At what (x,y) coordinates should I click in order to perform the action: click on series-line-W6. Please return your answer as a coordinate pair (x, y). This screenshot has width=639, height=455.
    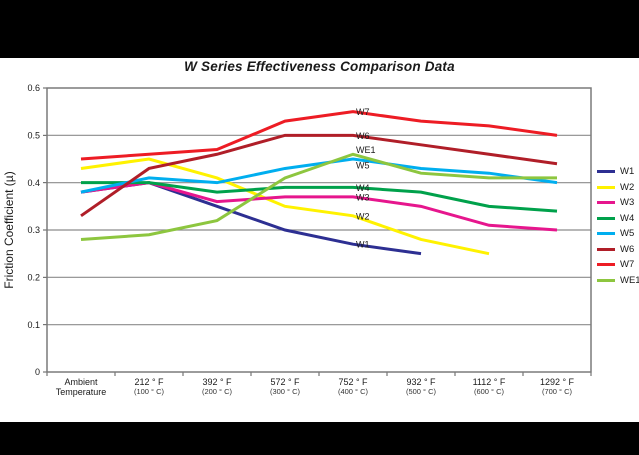
    Looking at the image, I should click on (319, 175).